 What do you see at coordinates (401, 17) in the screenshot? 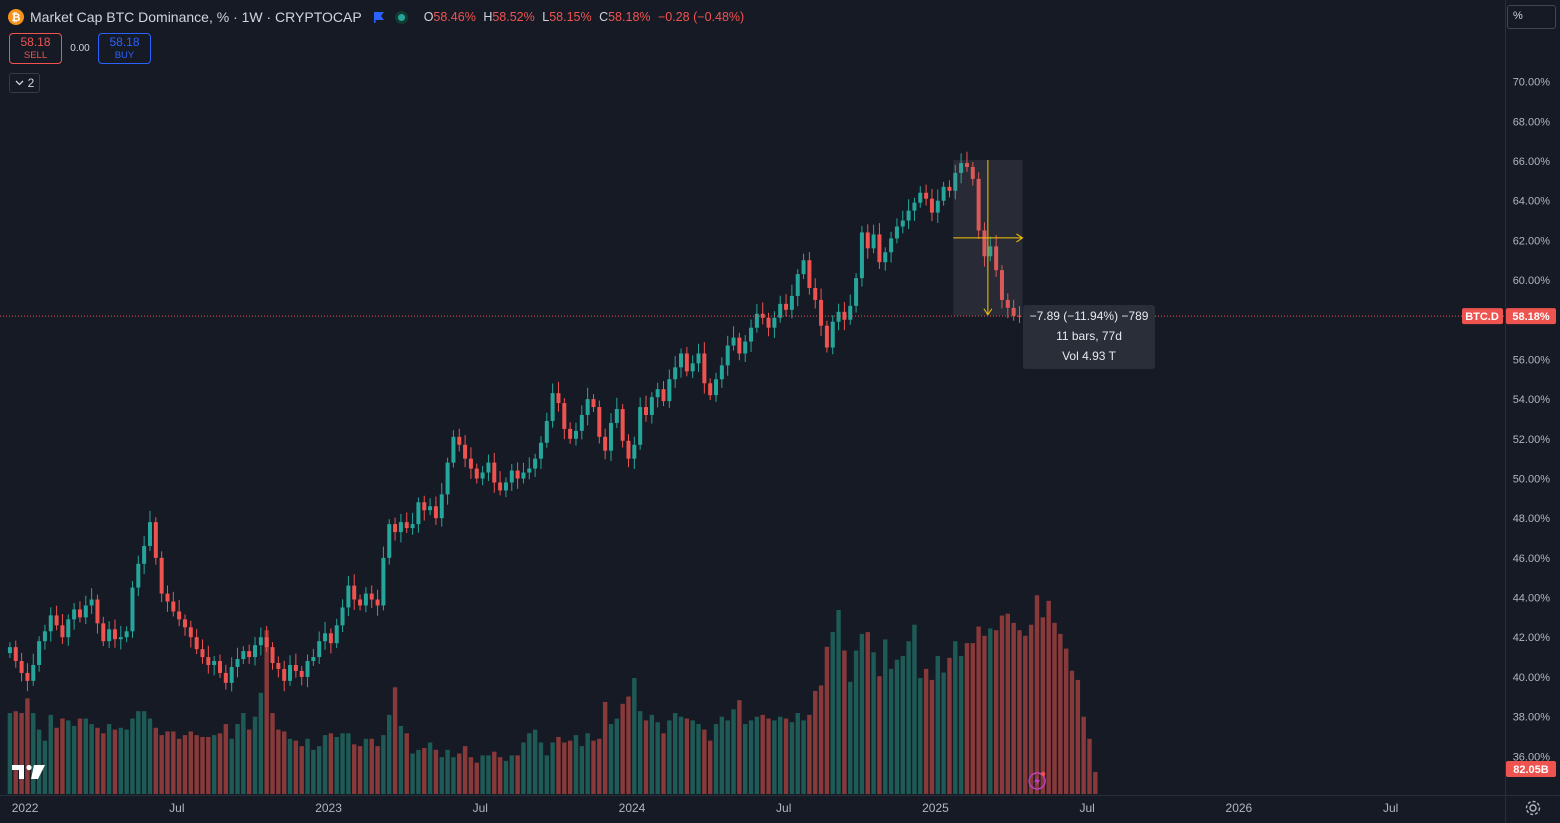
I see `market-status-icon` at bounding box center [401, 17].